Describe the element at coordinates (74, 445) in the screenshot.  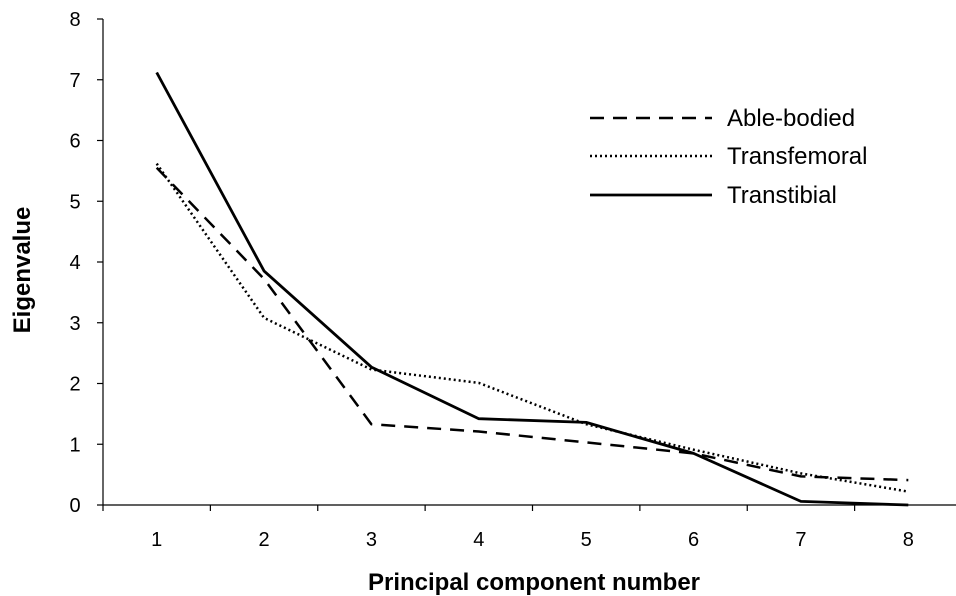
I see `y-tick-label: 1` at that location.